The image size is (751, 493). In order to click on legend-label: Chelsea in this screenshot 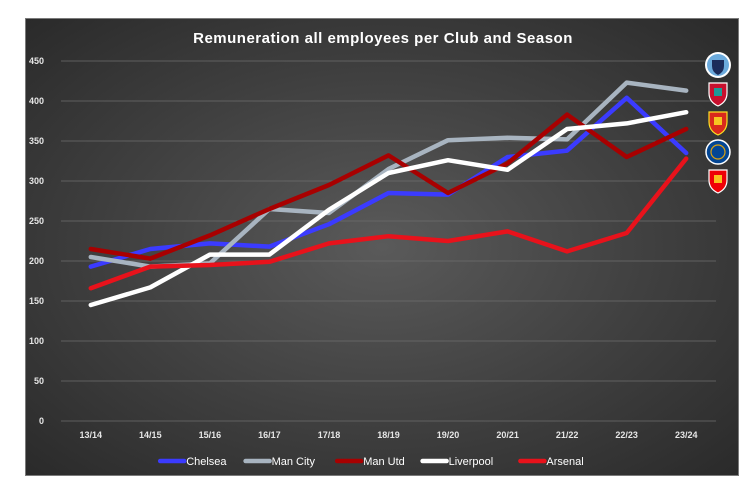, I will do `click(206, 462)`.